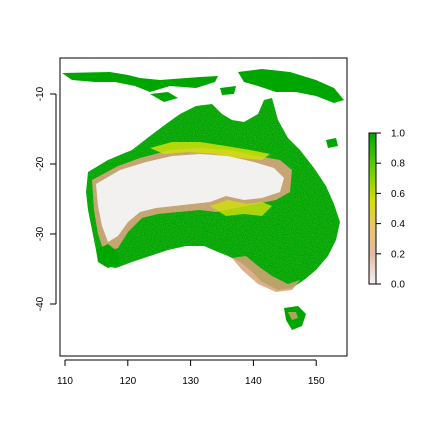  I want to click on png-land, so click(291, 86).